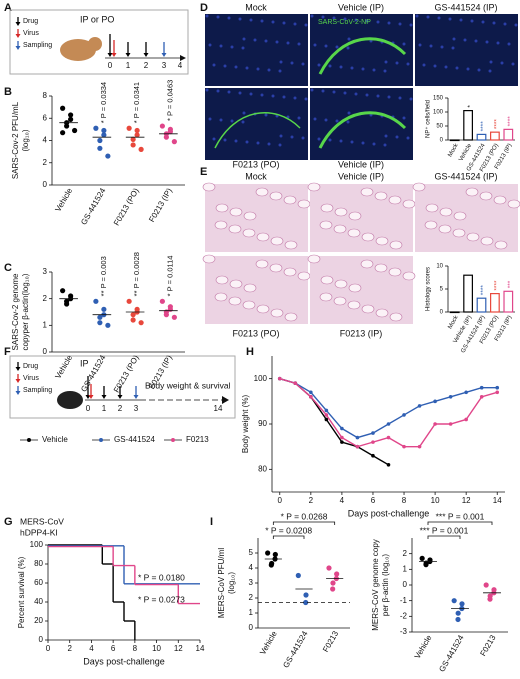 This screenshot has width=520, height=679. What do you see at coordinates (218, 408) in the screenshot?
I see `day-label: 14` at bounding box center [218, 408].